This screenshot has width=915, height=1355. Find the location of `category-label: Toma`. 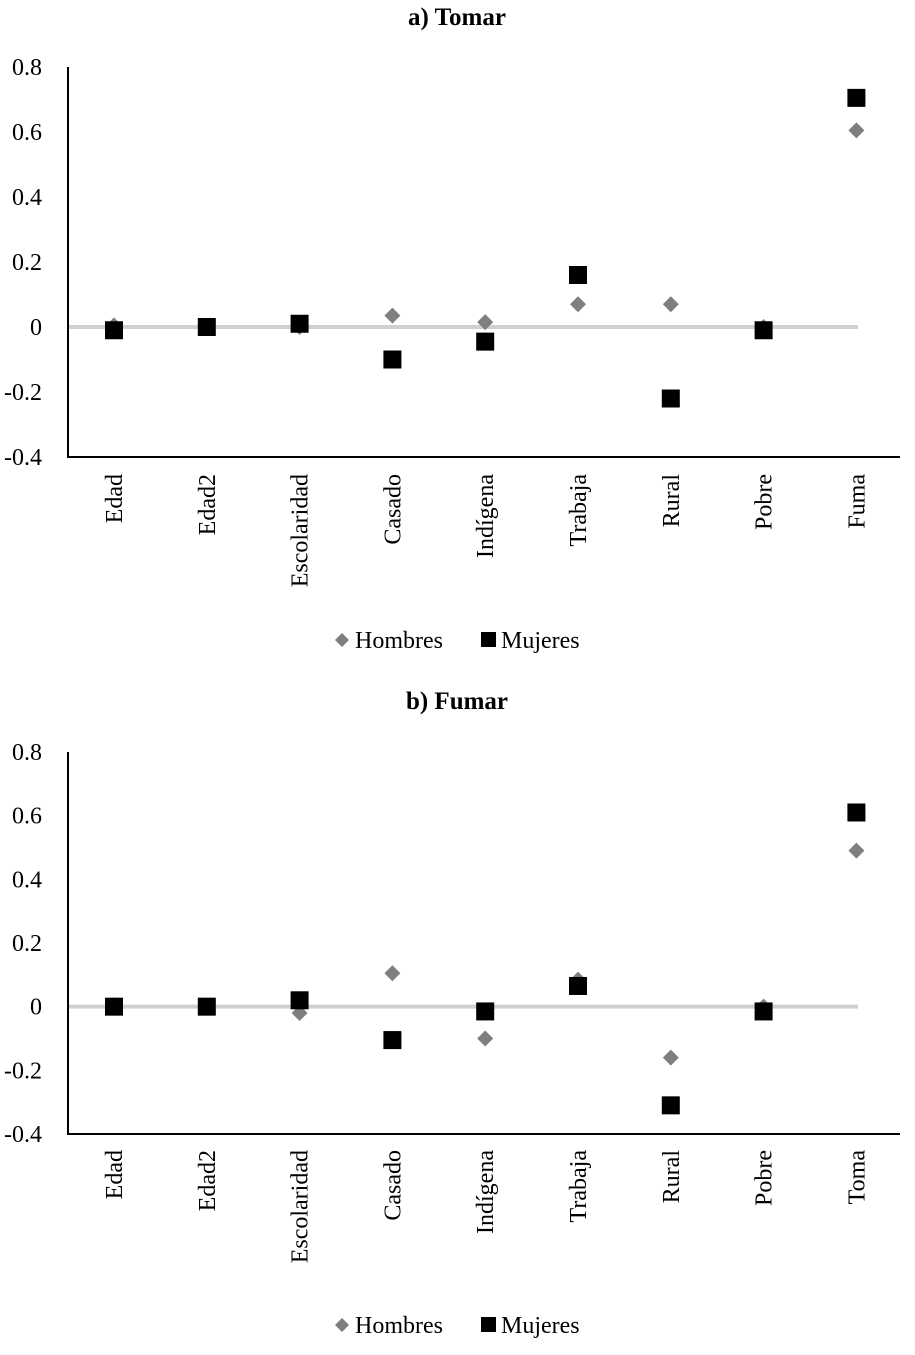

category-label: Toma is located at coordinates (857, 1177).